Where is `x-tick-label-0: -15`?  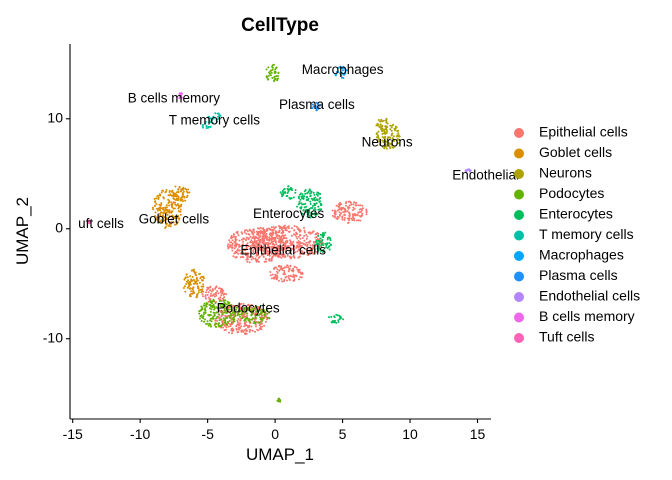 x-tick-label-0: -15 is located at coordinates (73, 434).